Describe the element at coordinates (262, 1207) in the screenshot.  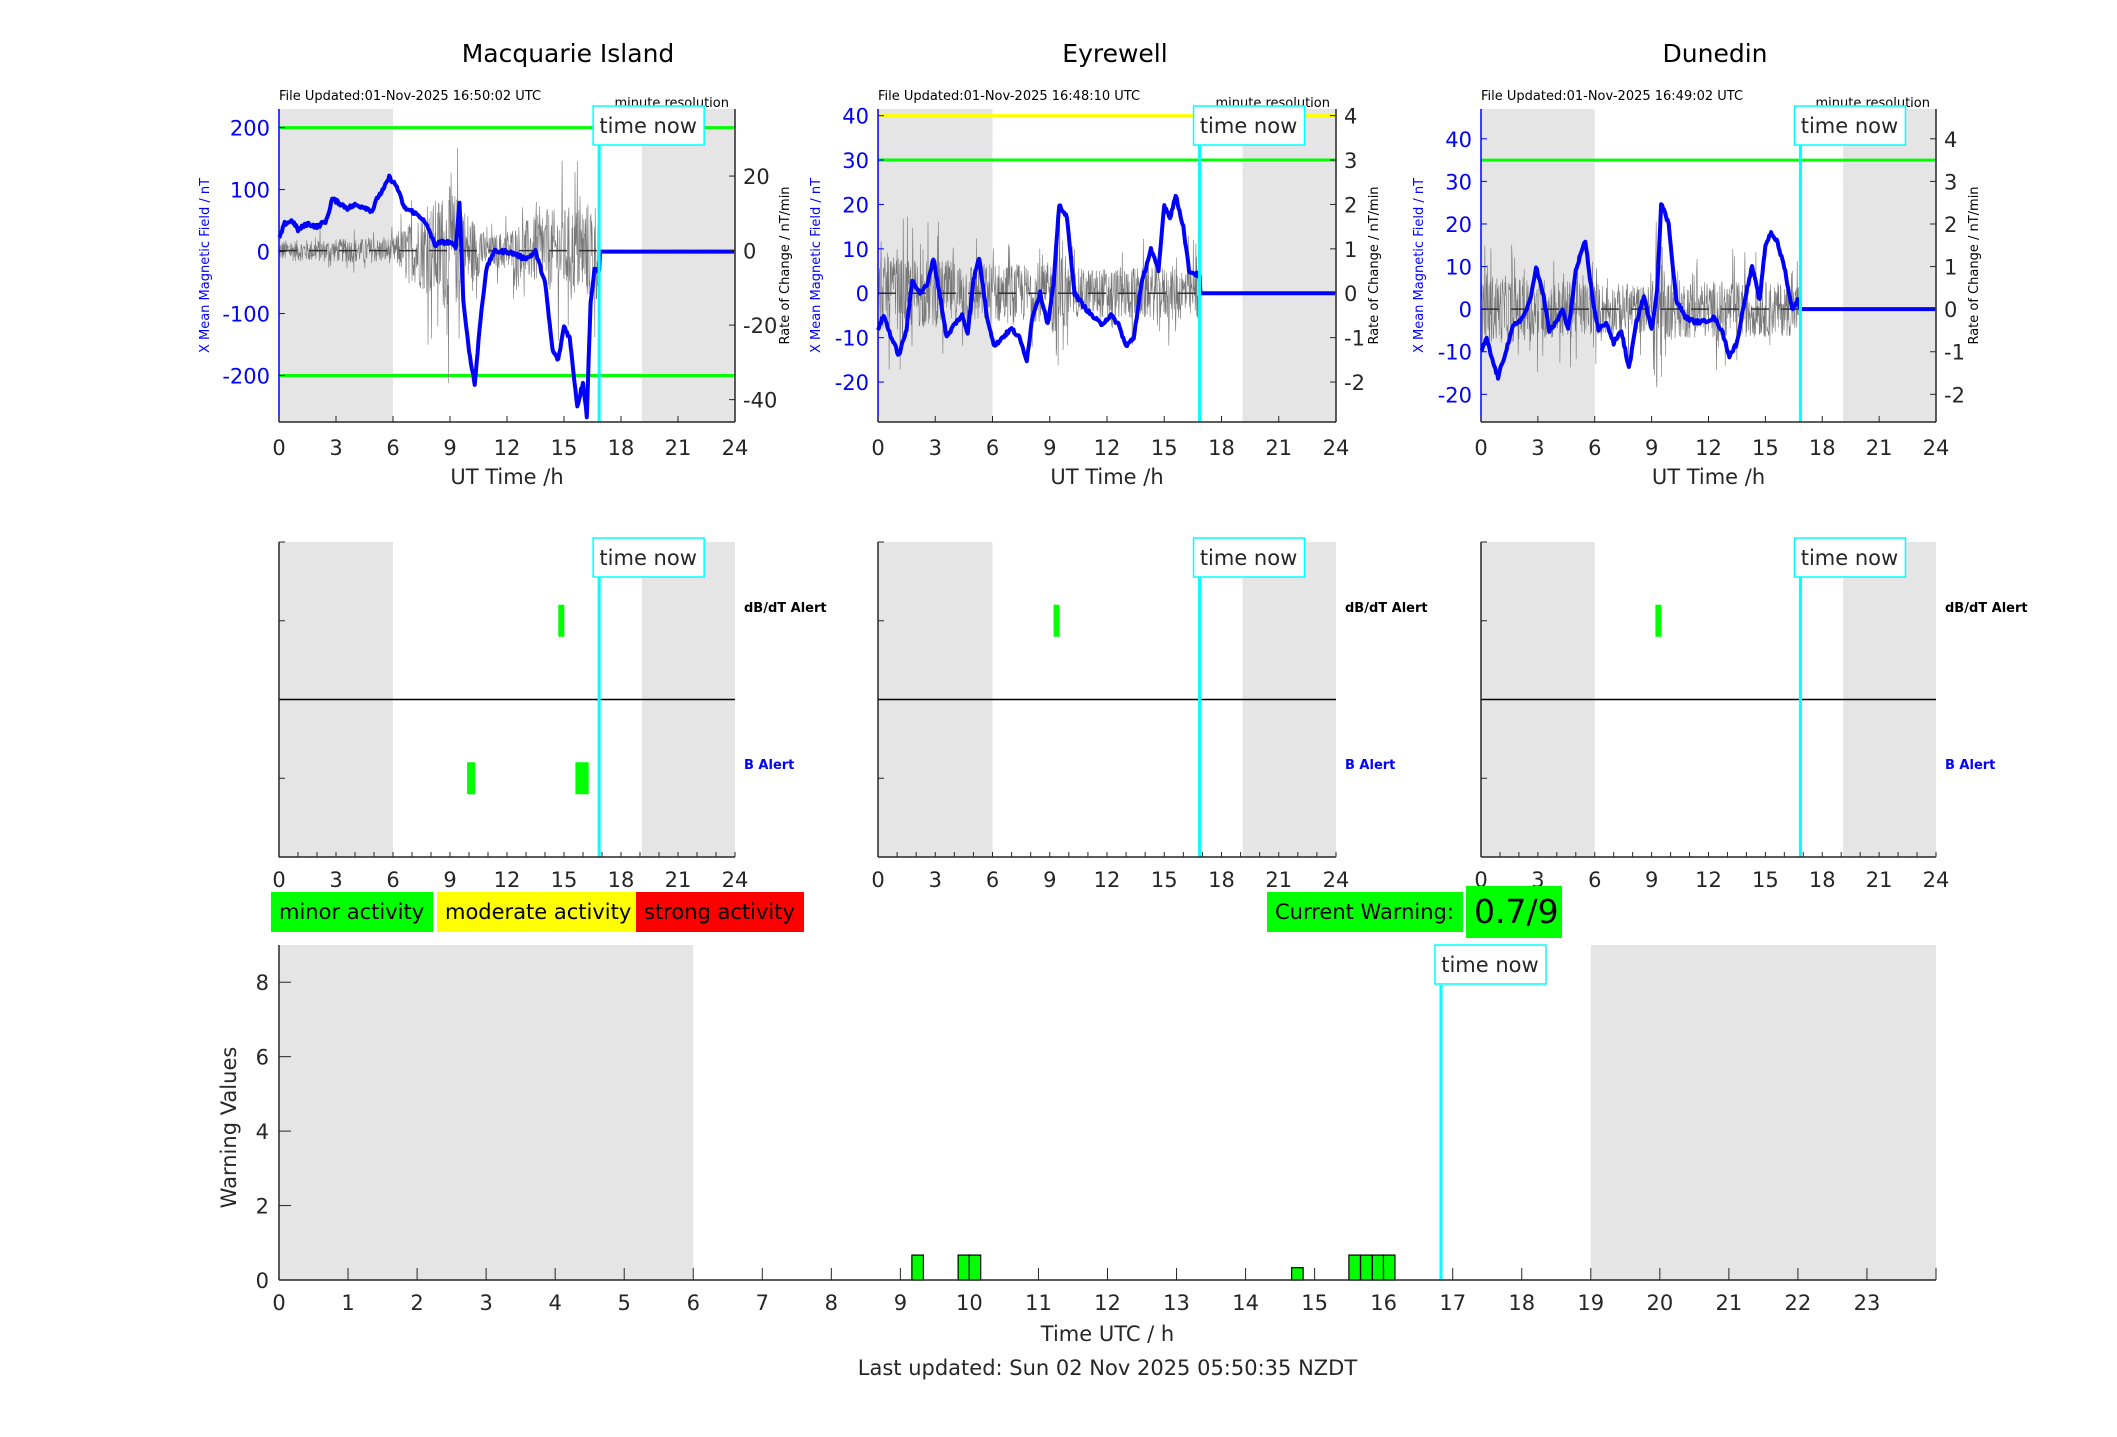
I see `y-tick-label: 2` at that location.